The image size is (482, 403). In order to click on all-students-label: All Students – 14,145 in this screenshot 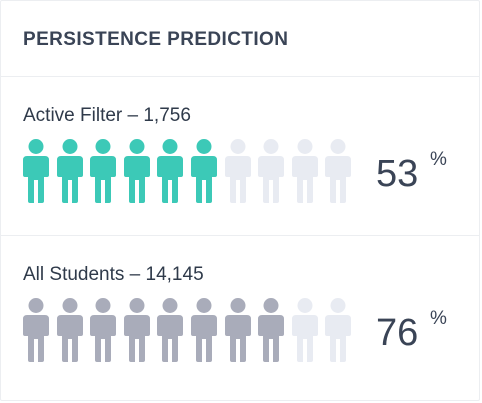, I will do `click(113, 274)`.